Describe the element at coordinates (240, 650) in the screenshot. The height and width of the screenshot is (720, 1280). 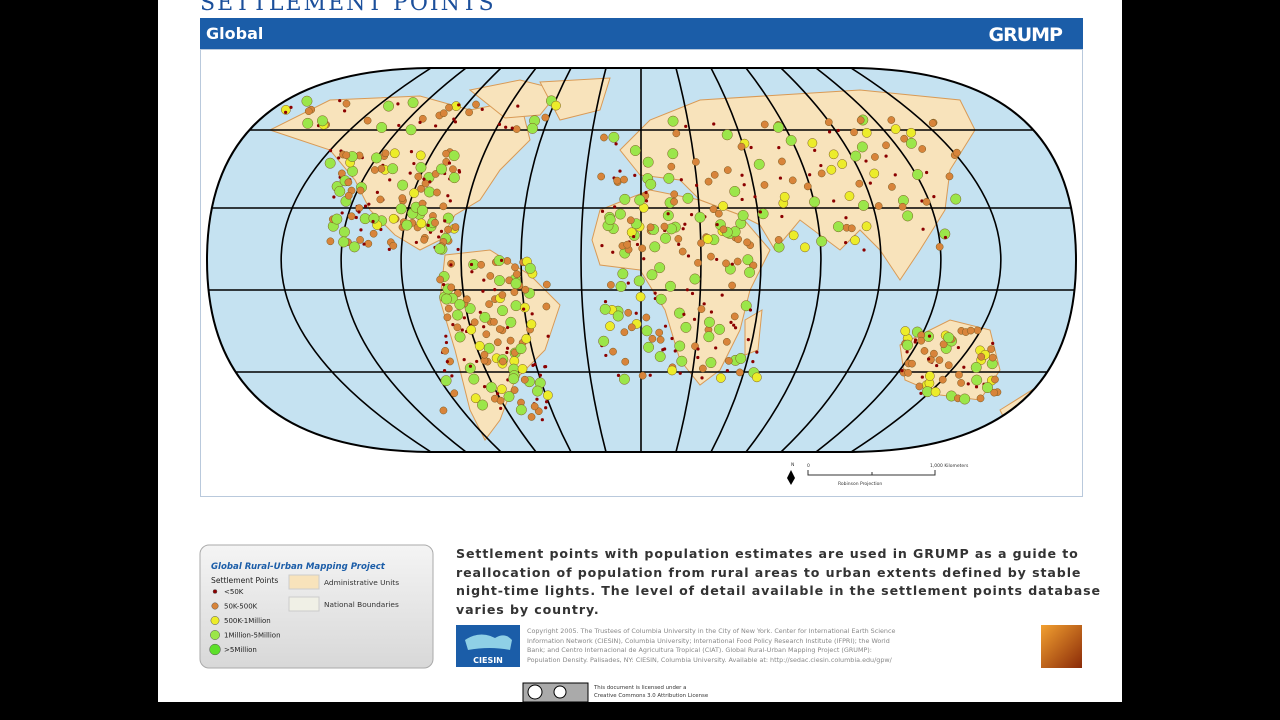
I see `legend-label: >5Million` at that location.